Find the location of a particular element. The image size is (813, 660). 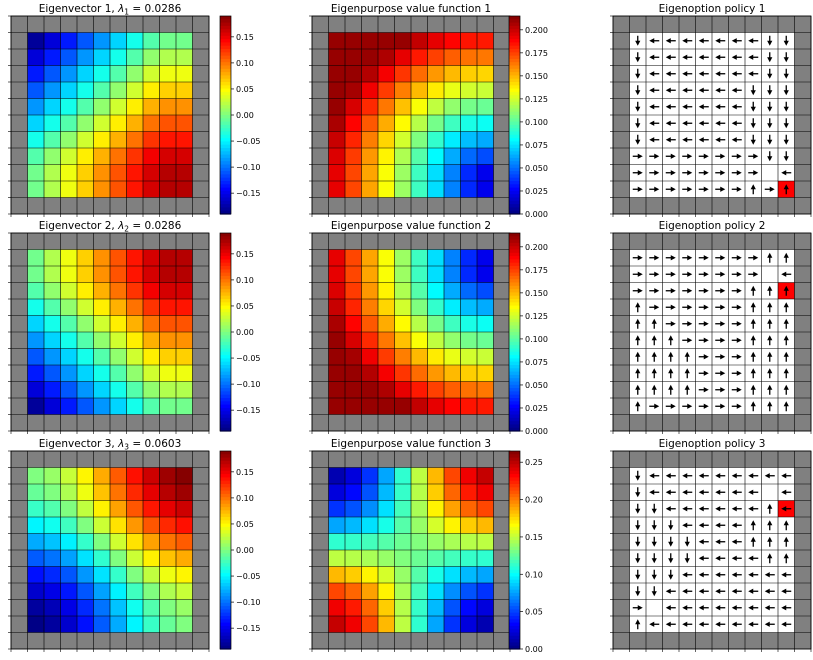

panel-title: Eigenpurpose value function 3 is located at coordinates (411, 444).